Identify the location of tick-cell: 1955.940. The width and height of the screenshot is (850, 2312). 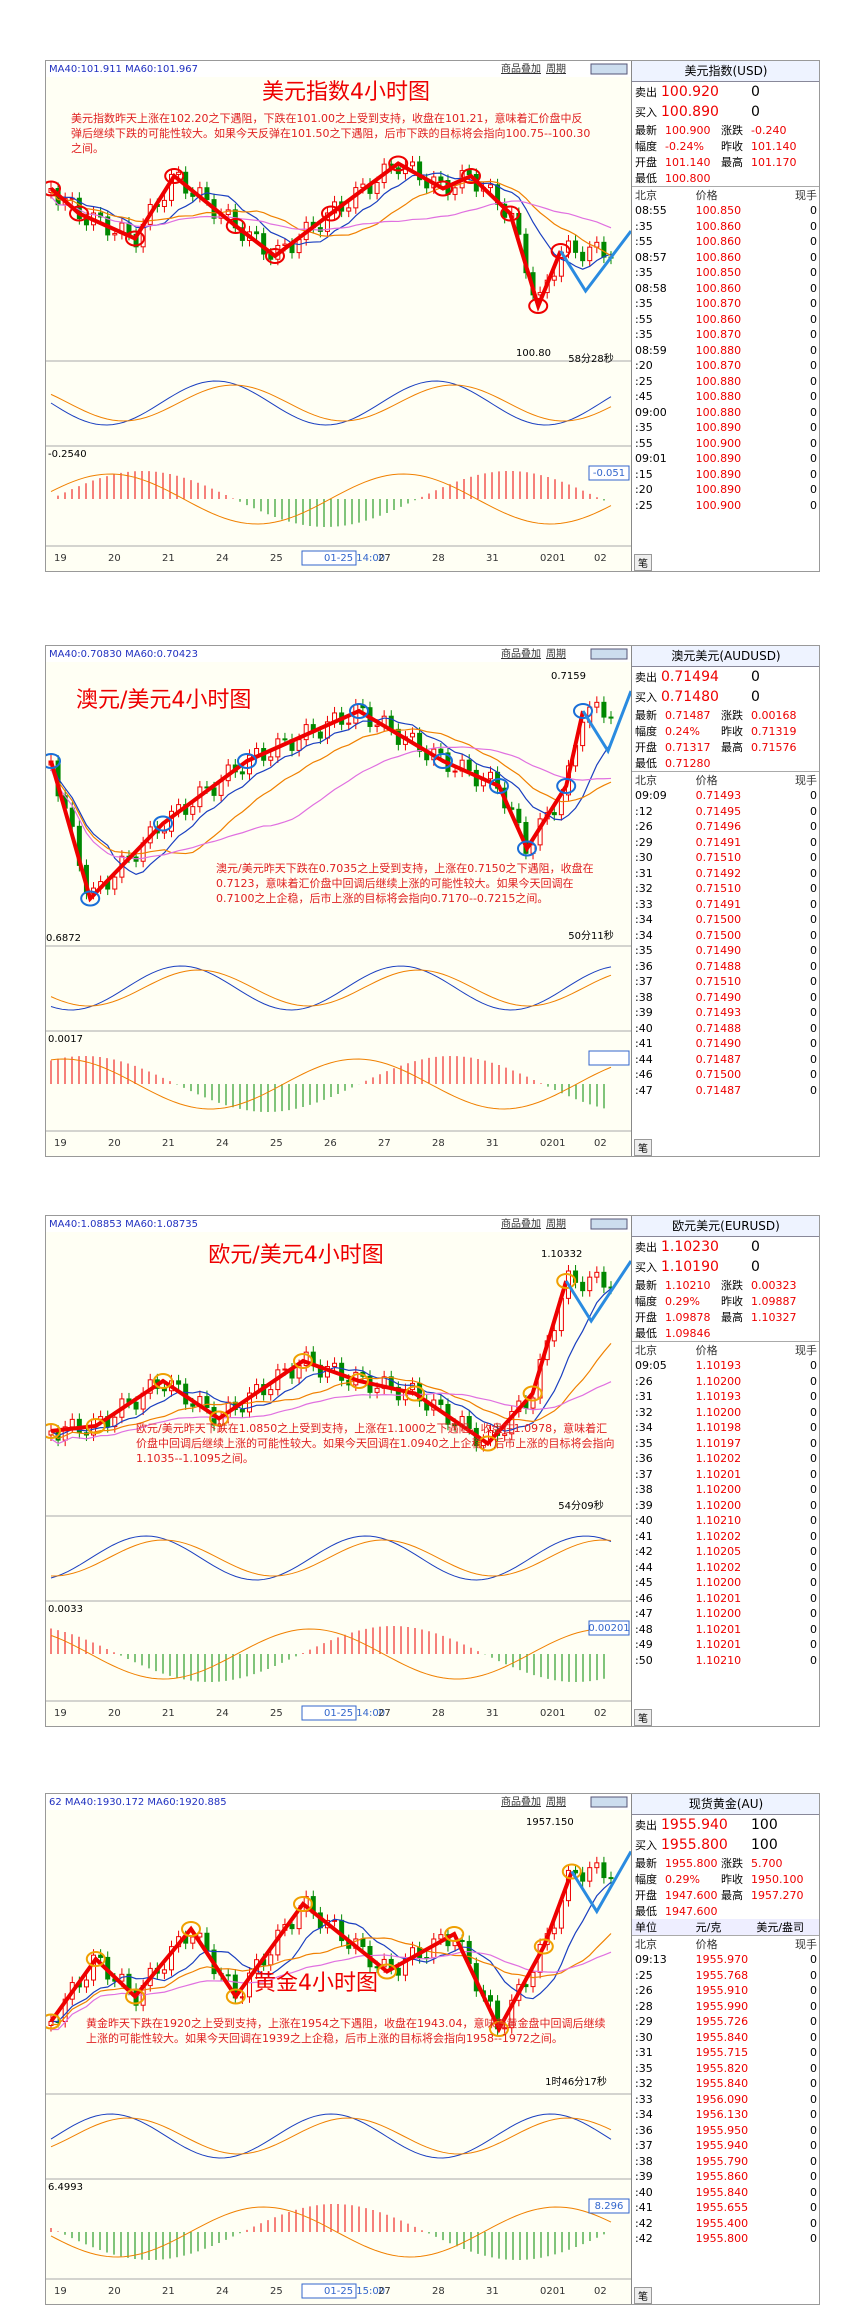
(722, 2146).